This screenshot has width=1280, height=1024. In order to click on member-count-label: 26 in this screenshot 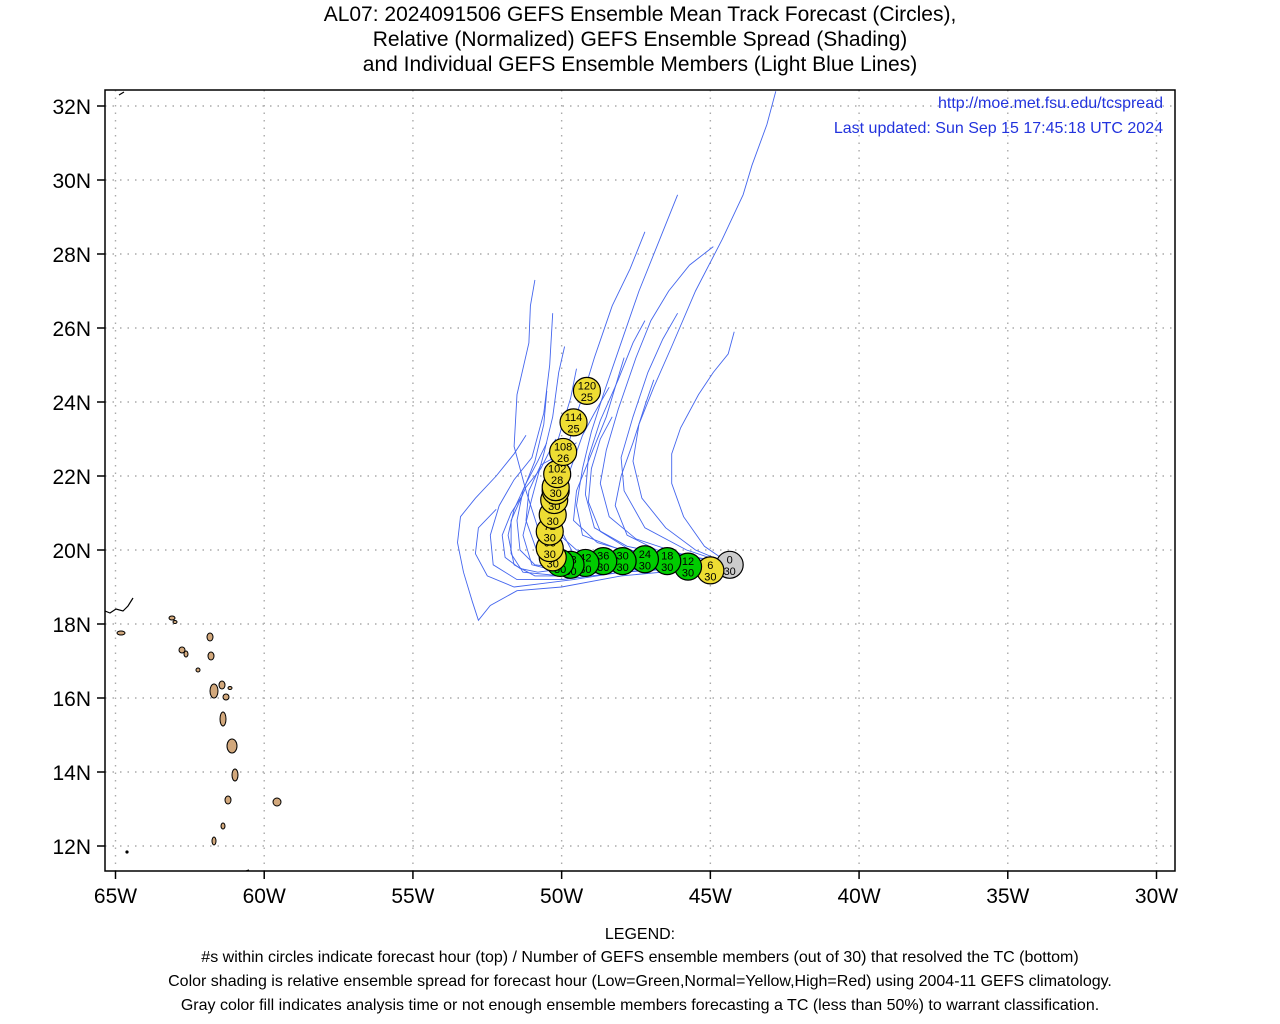, I will do `click(563, 459)`.